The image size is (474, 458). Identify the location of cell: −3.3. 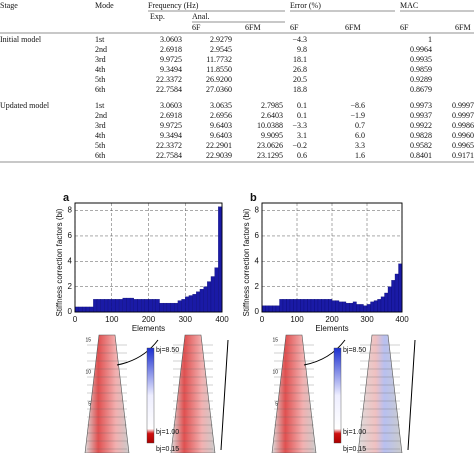
(299, 125).